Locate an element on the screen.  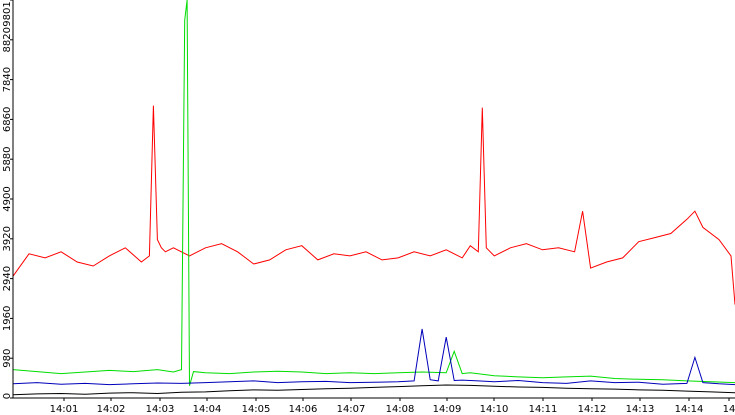
x-tick-label: 14:08 is located at coordinates (400, 409).